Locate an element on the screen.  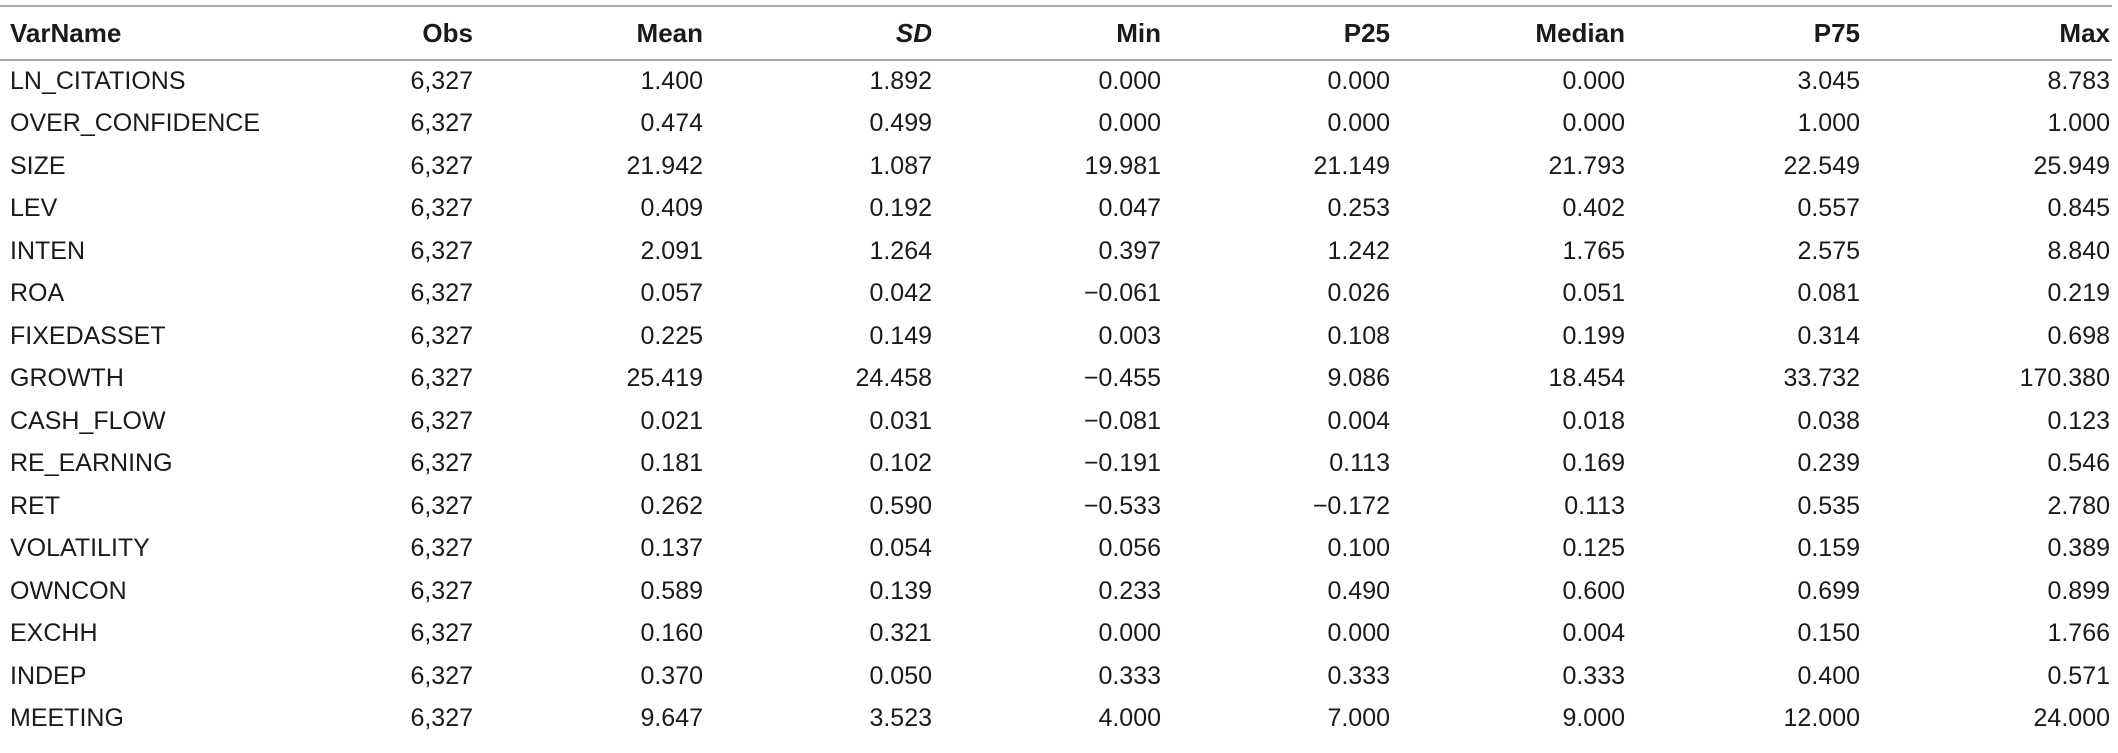
cell-varname: EXCHH is located at coordinates (54, 633).